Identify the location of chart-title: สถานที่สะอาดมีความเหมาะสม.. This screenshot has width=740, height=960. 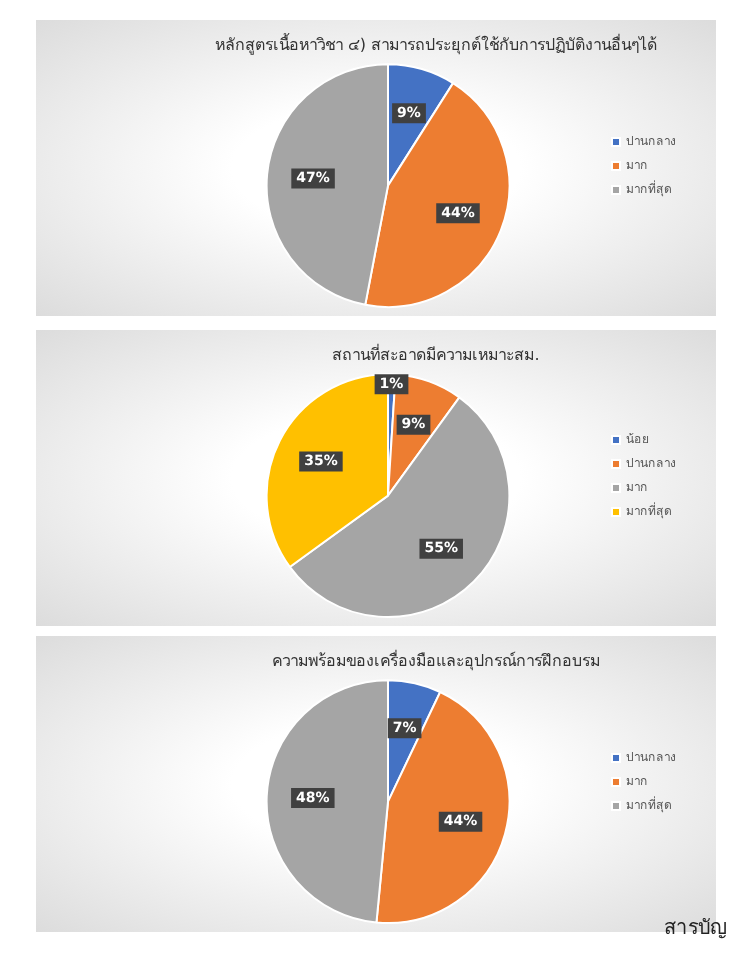
(436, 352).